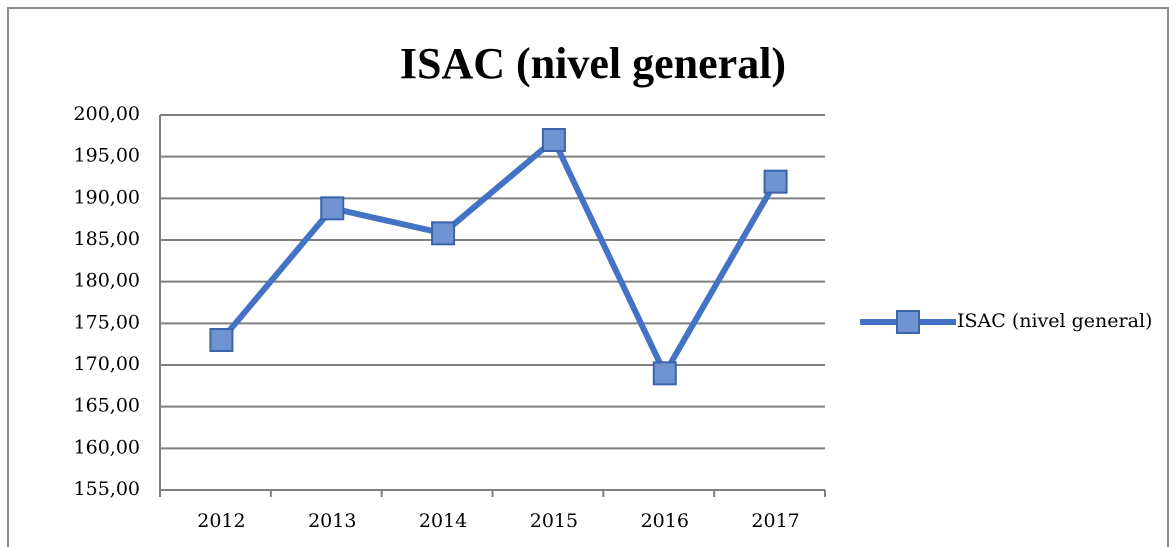  I want to click on y-tick-label: 185,00, so click(107, 239).